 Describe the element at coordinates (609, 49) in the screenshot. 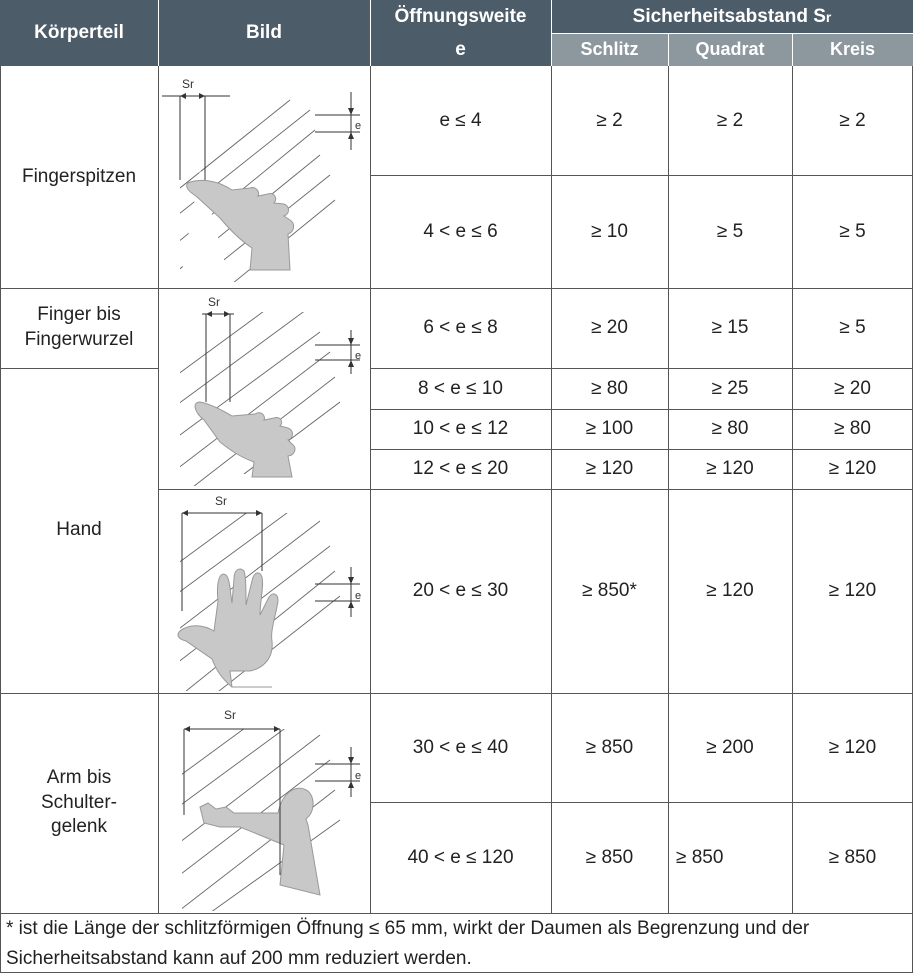

I see `header-schlitz: Schlitz` at that location.